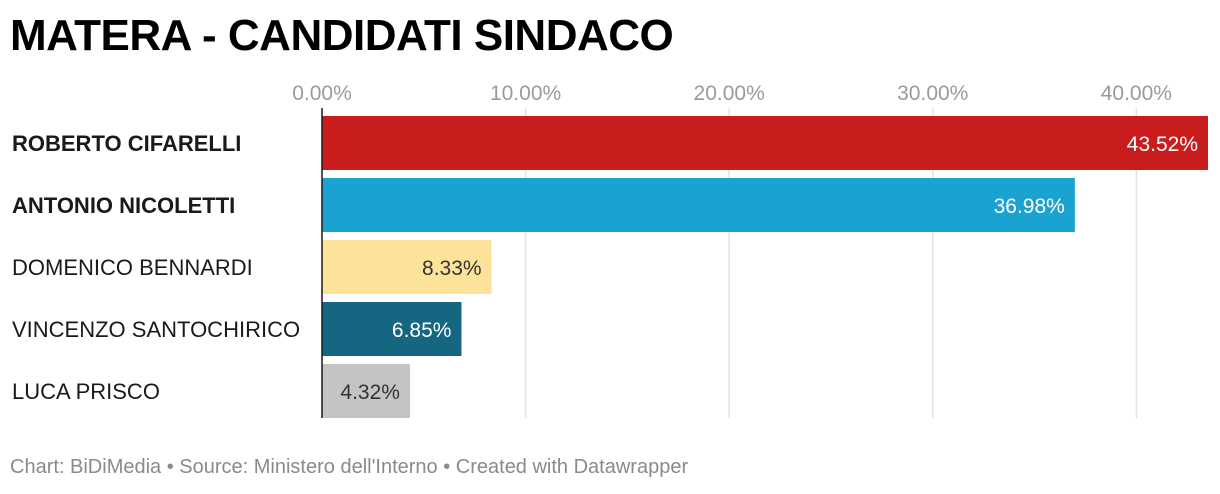  I want to click on x-tick-label: 10.00%, so click(525, 93).